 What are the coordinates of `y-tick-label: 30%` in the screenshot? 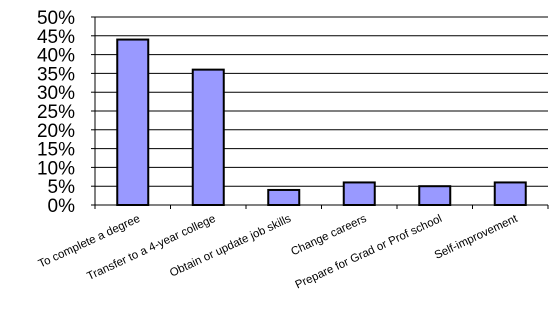 It's located at (56, 93).